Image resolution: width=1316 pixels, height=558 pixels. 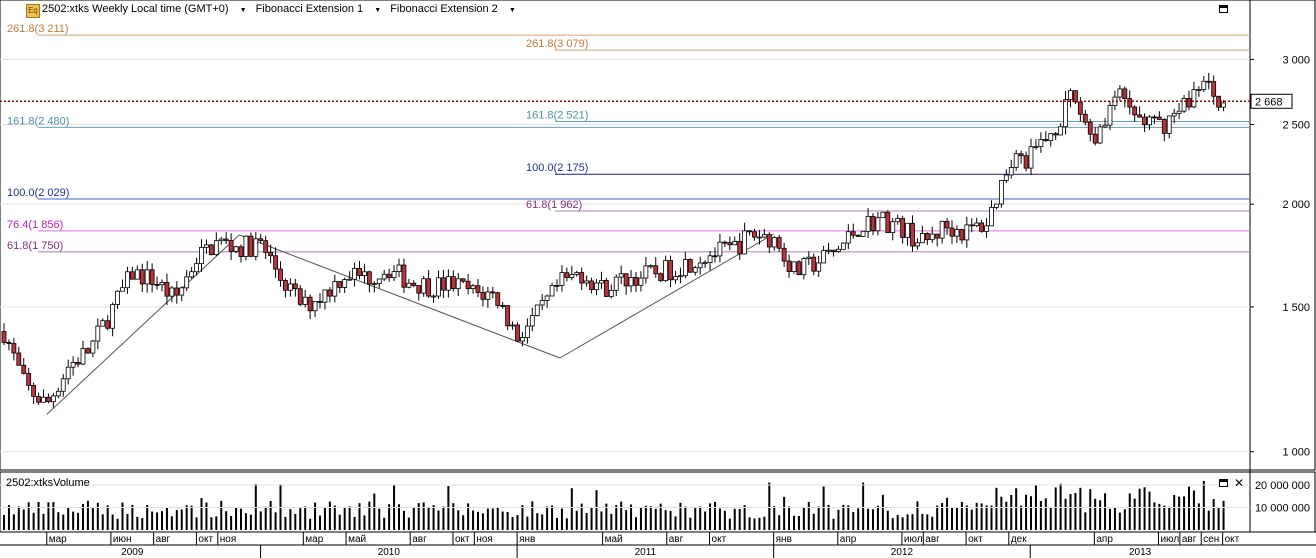 I want to click on maximize-price-panel-icon, so click(x=1223, y=9).